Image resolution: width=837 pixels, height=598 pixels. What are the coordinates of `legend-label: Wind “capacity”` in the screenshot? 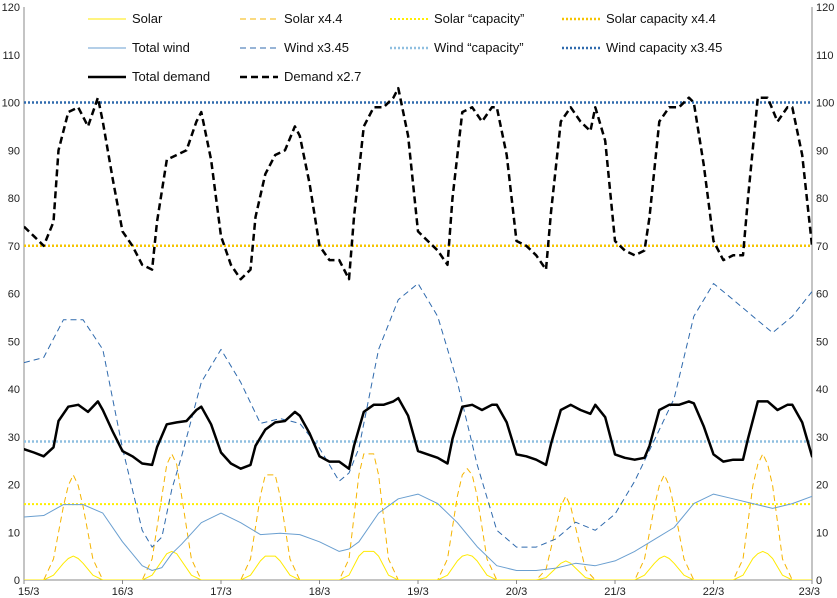 It's located at (479, 47).